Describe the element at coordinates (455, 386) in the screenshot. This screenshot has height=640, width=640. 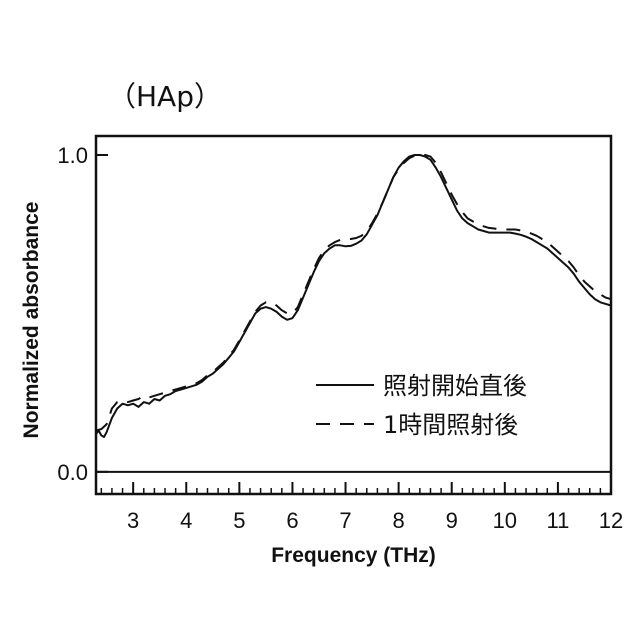
I see `legend-label-series-1: 照射開始直後` at that location.